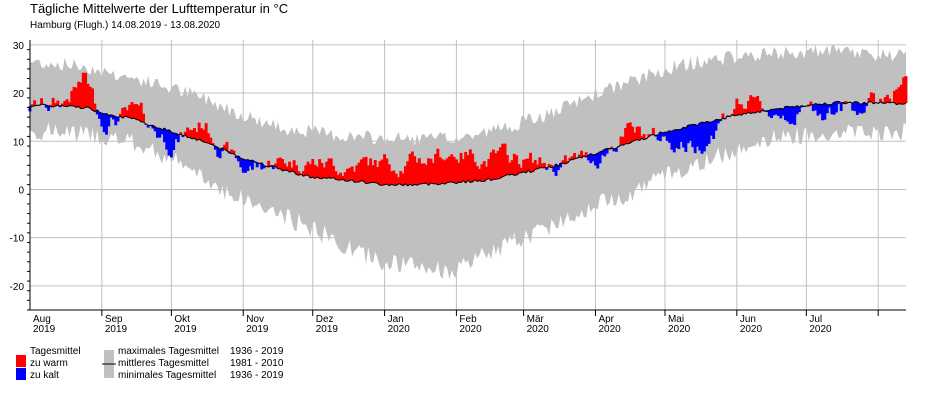 Image resolution: width=936 pixels, height=400 pixels. What do you see at coordinates (257, 375) in the screenshot?
I see `legend-min-years: 1936 - 2019` at bounding box center [257, 375].